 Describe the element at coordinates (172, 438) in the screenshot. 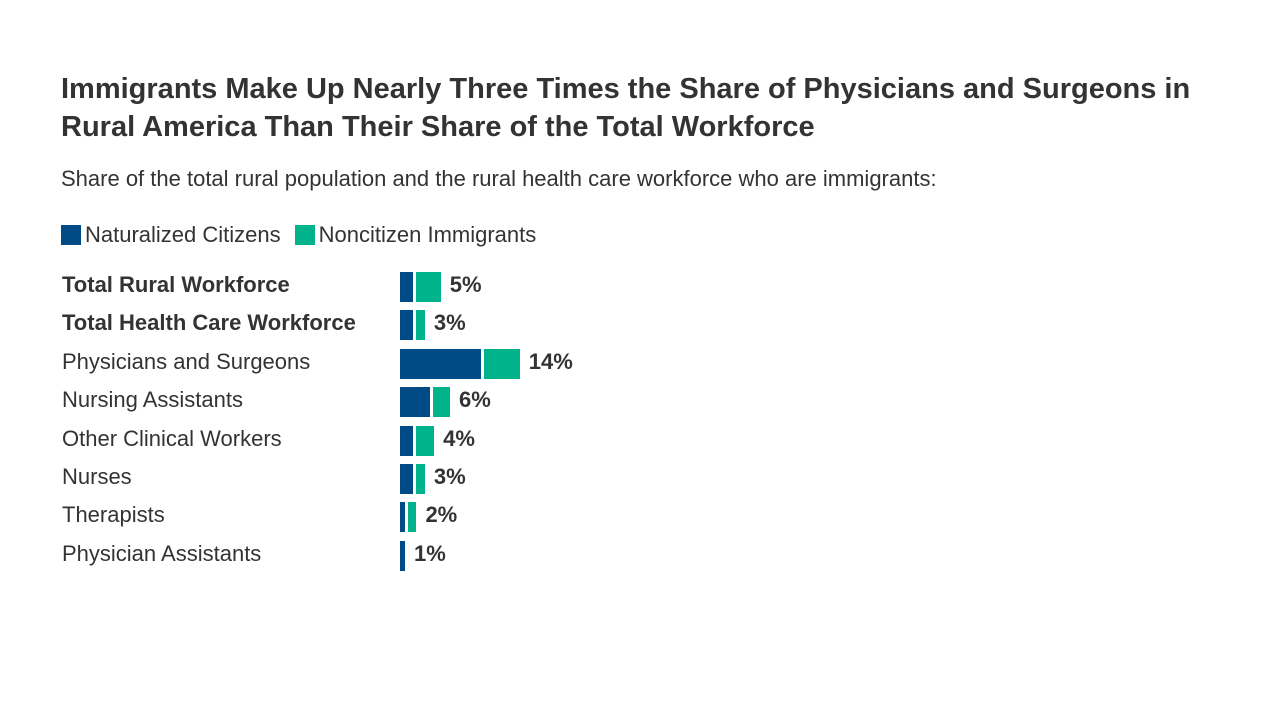

I see `category-label: Other Clinical Workers` at that location.